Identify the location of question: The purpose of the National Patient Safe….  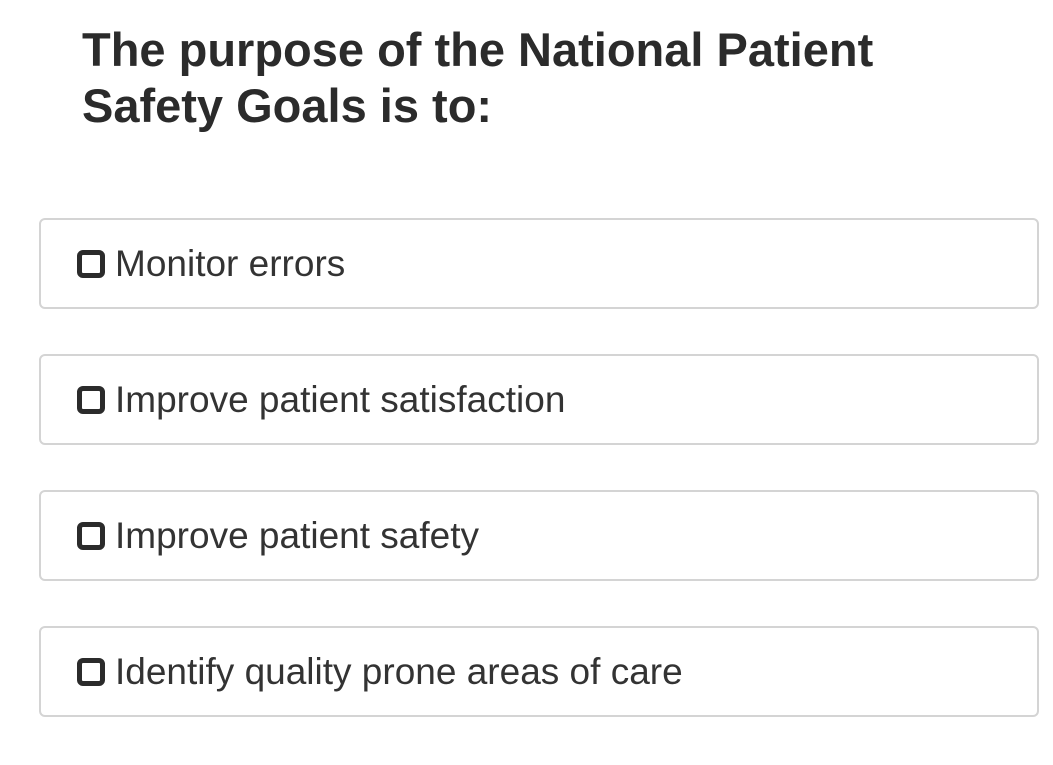
(478, 77).